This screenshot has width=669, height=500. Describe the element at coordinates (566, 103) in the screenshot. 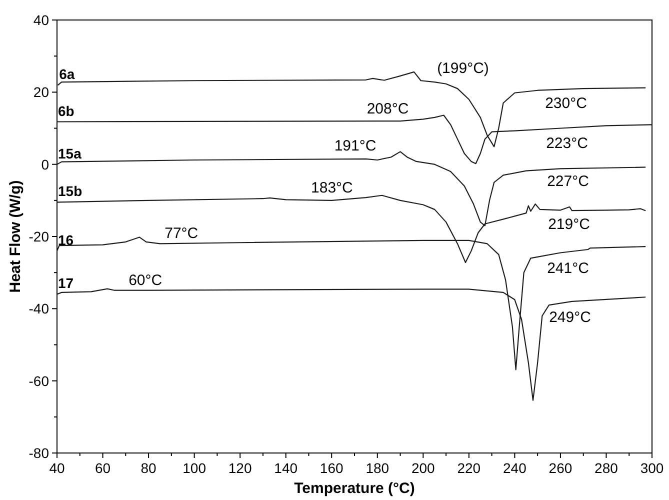

I see `annotation: 230°C` at that location.